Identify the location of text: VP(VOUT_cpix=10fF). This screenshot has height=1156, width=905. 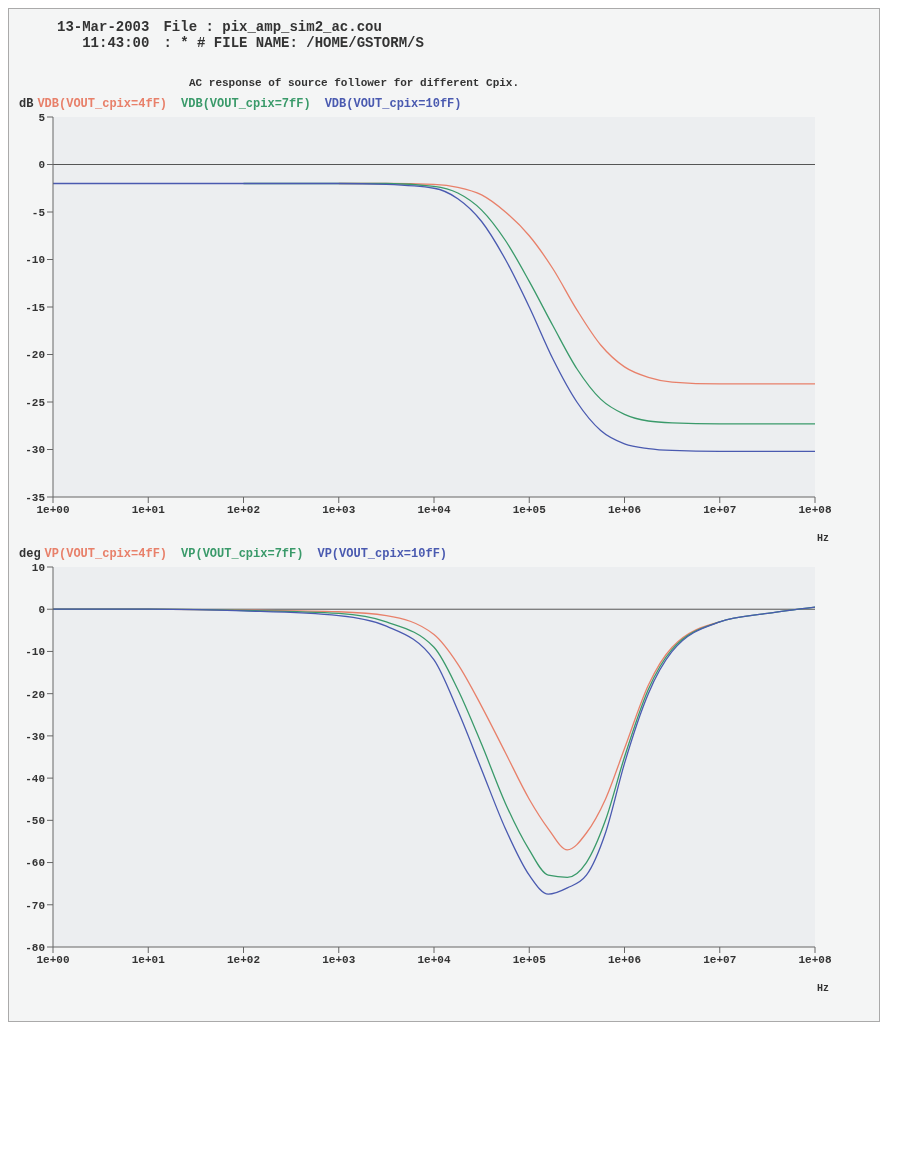
(382, 554).